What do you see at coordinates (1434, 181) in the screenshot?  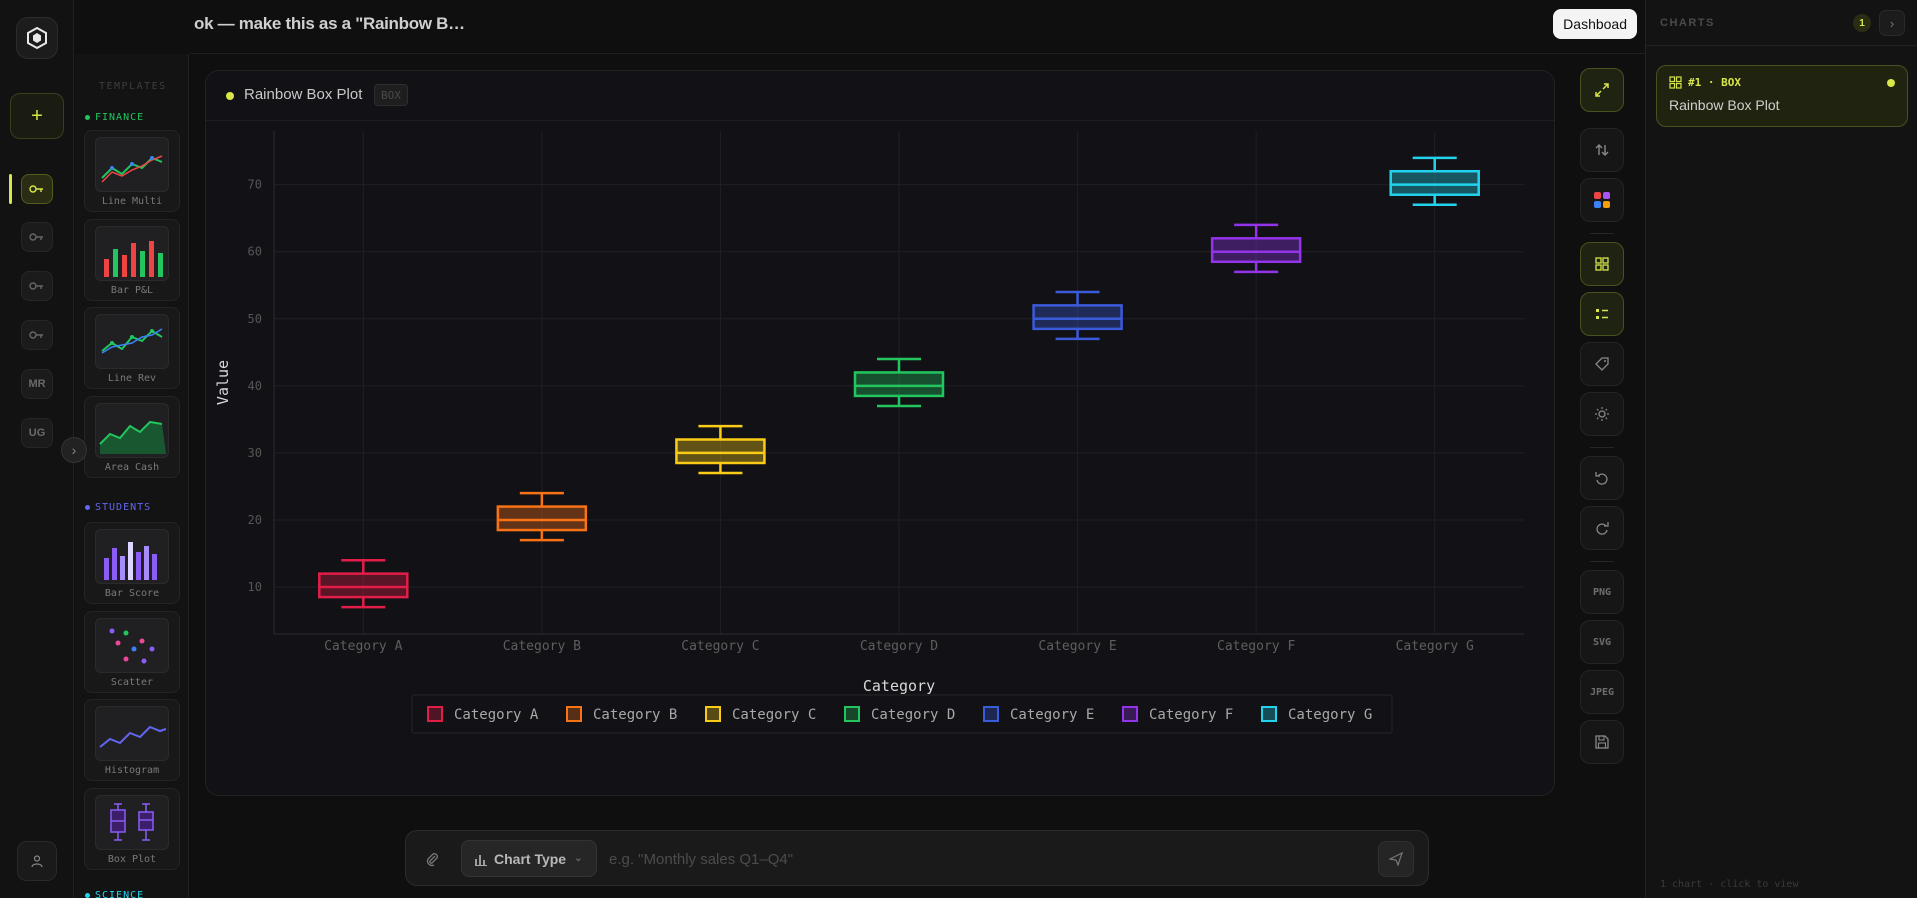 I see `box-category-g` at bounding box center [1434, 181].